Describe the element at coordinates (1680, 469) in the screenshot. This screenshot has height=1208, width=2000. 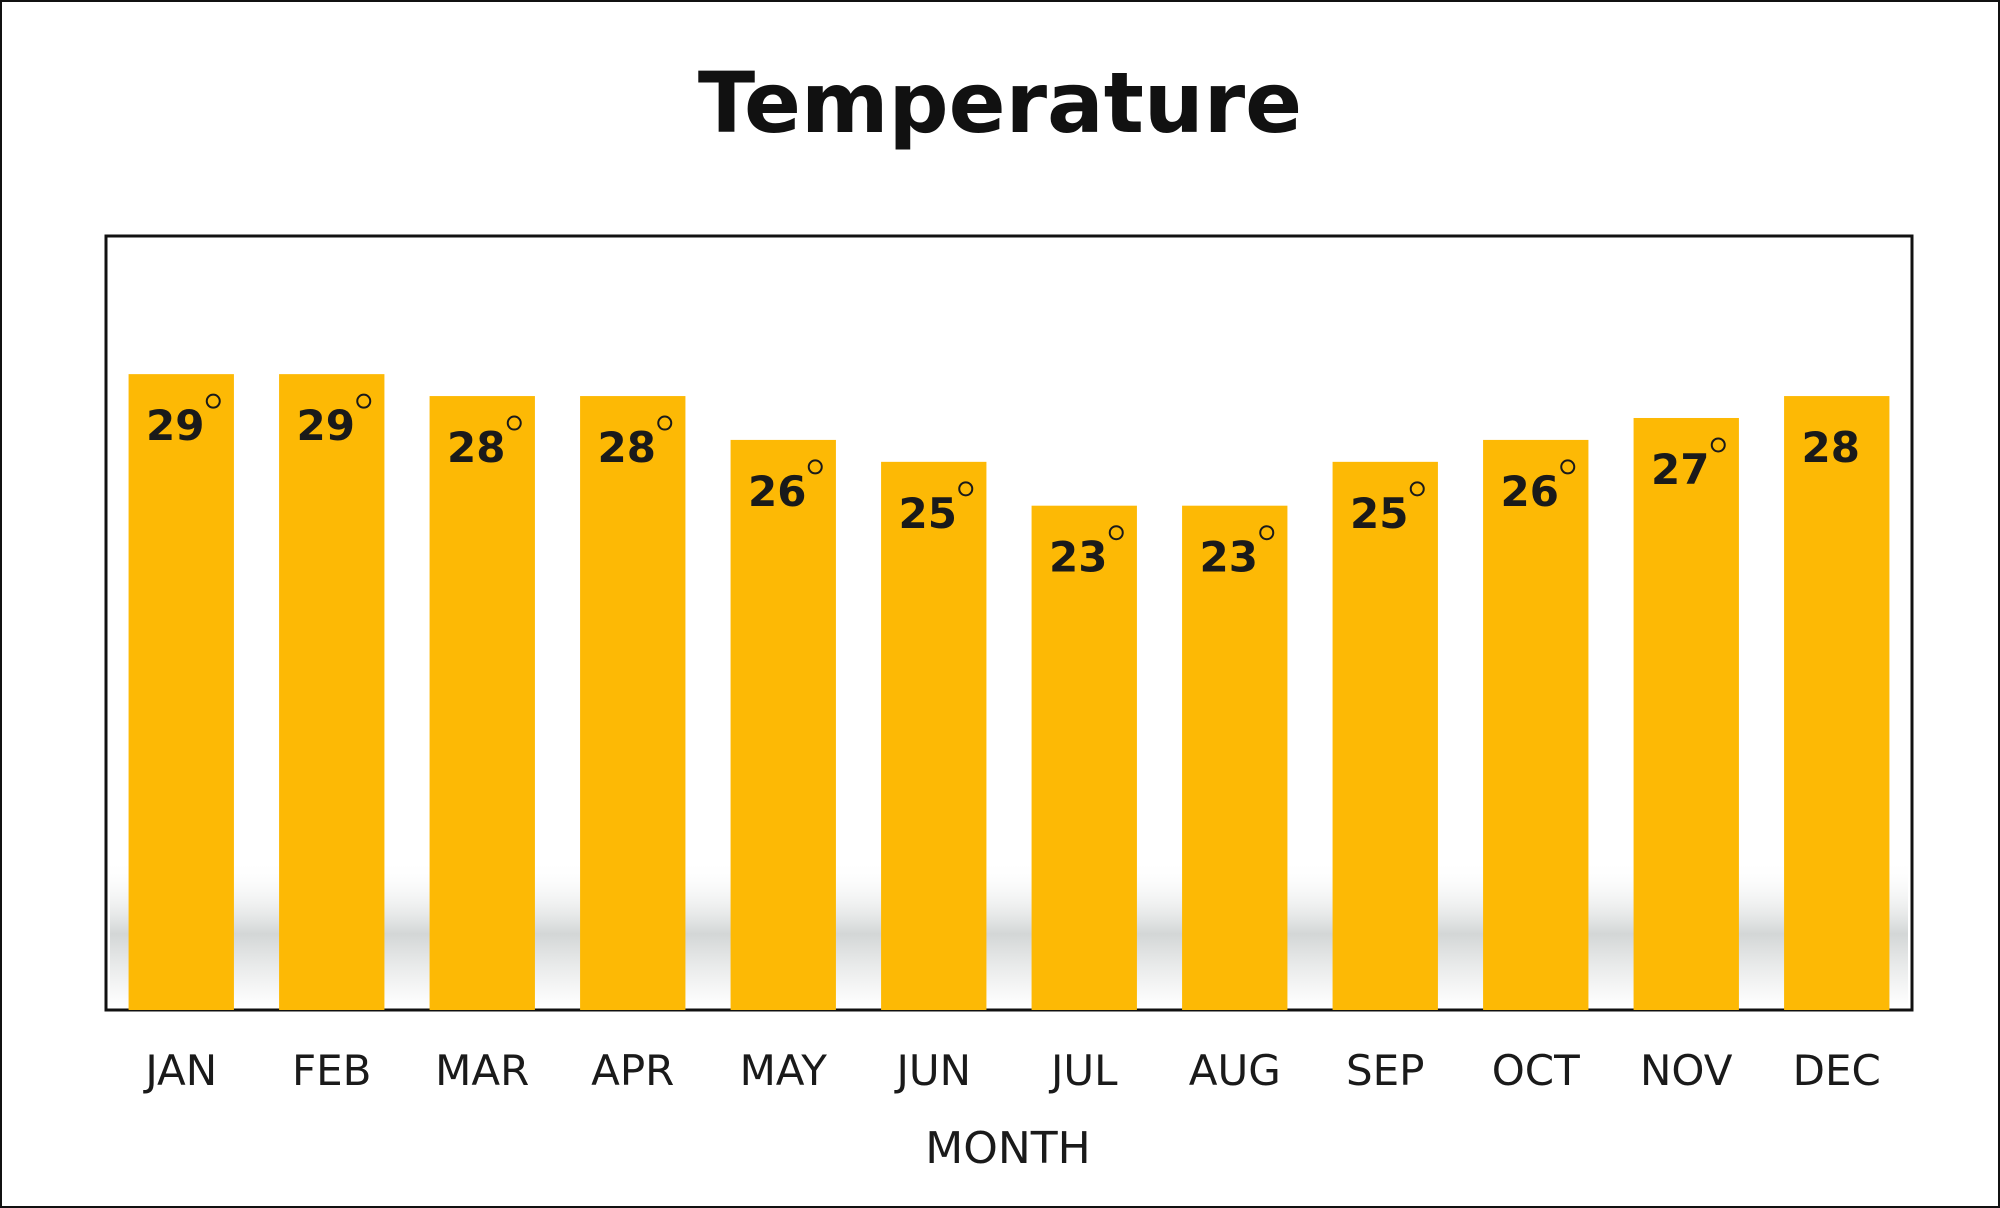
I see `value-label-nov: 27` at that location.